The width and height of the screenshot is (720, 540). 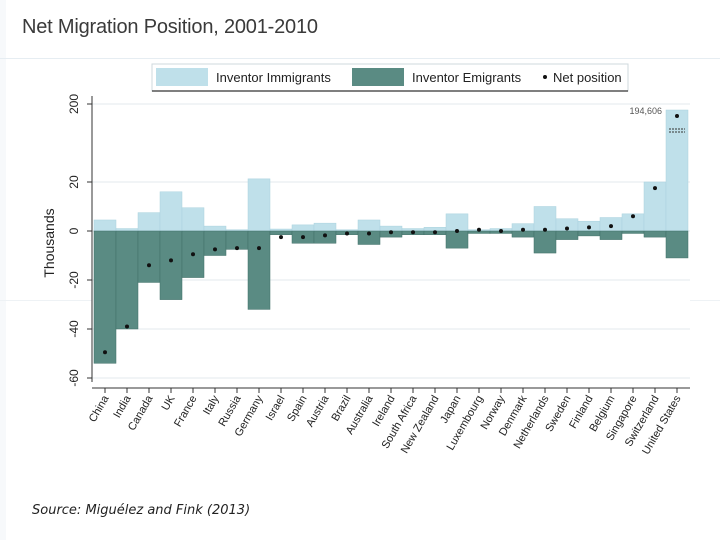 What do you see at coordinates (74, 104) in the screenshot?
I see `y-tick-label: 200` at bounding box center [74, 104].